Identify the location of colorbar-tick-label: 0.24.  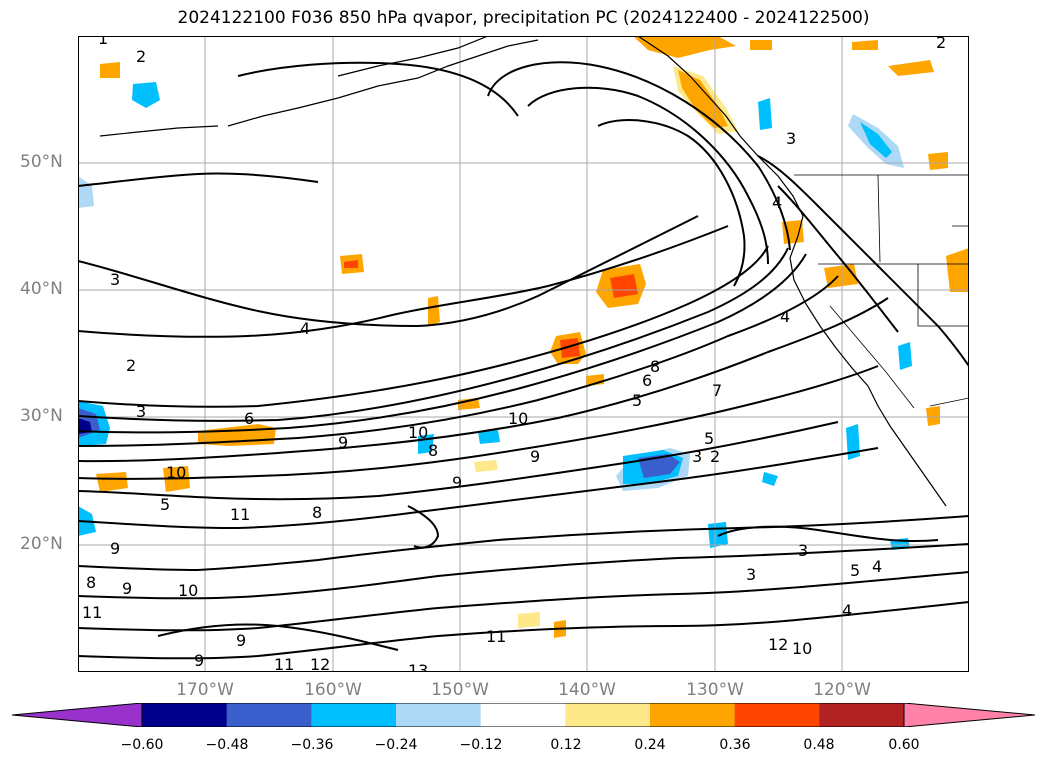
(650, 745).